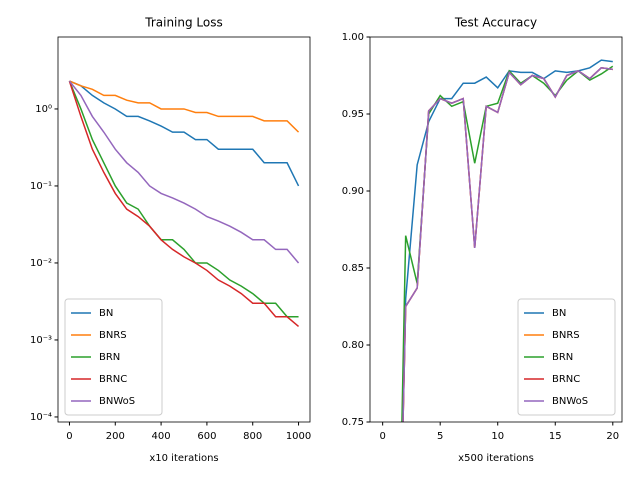 This screenshot has width=640, height=480. I want to click on y-tick-label: 0.85, so click(353, 268).